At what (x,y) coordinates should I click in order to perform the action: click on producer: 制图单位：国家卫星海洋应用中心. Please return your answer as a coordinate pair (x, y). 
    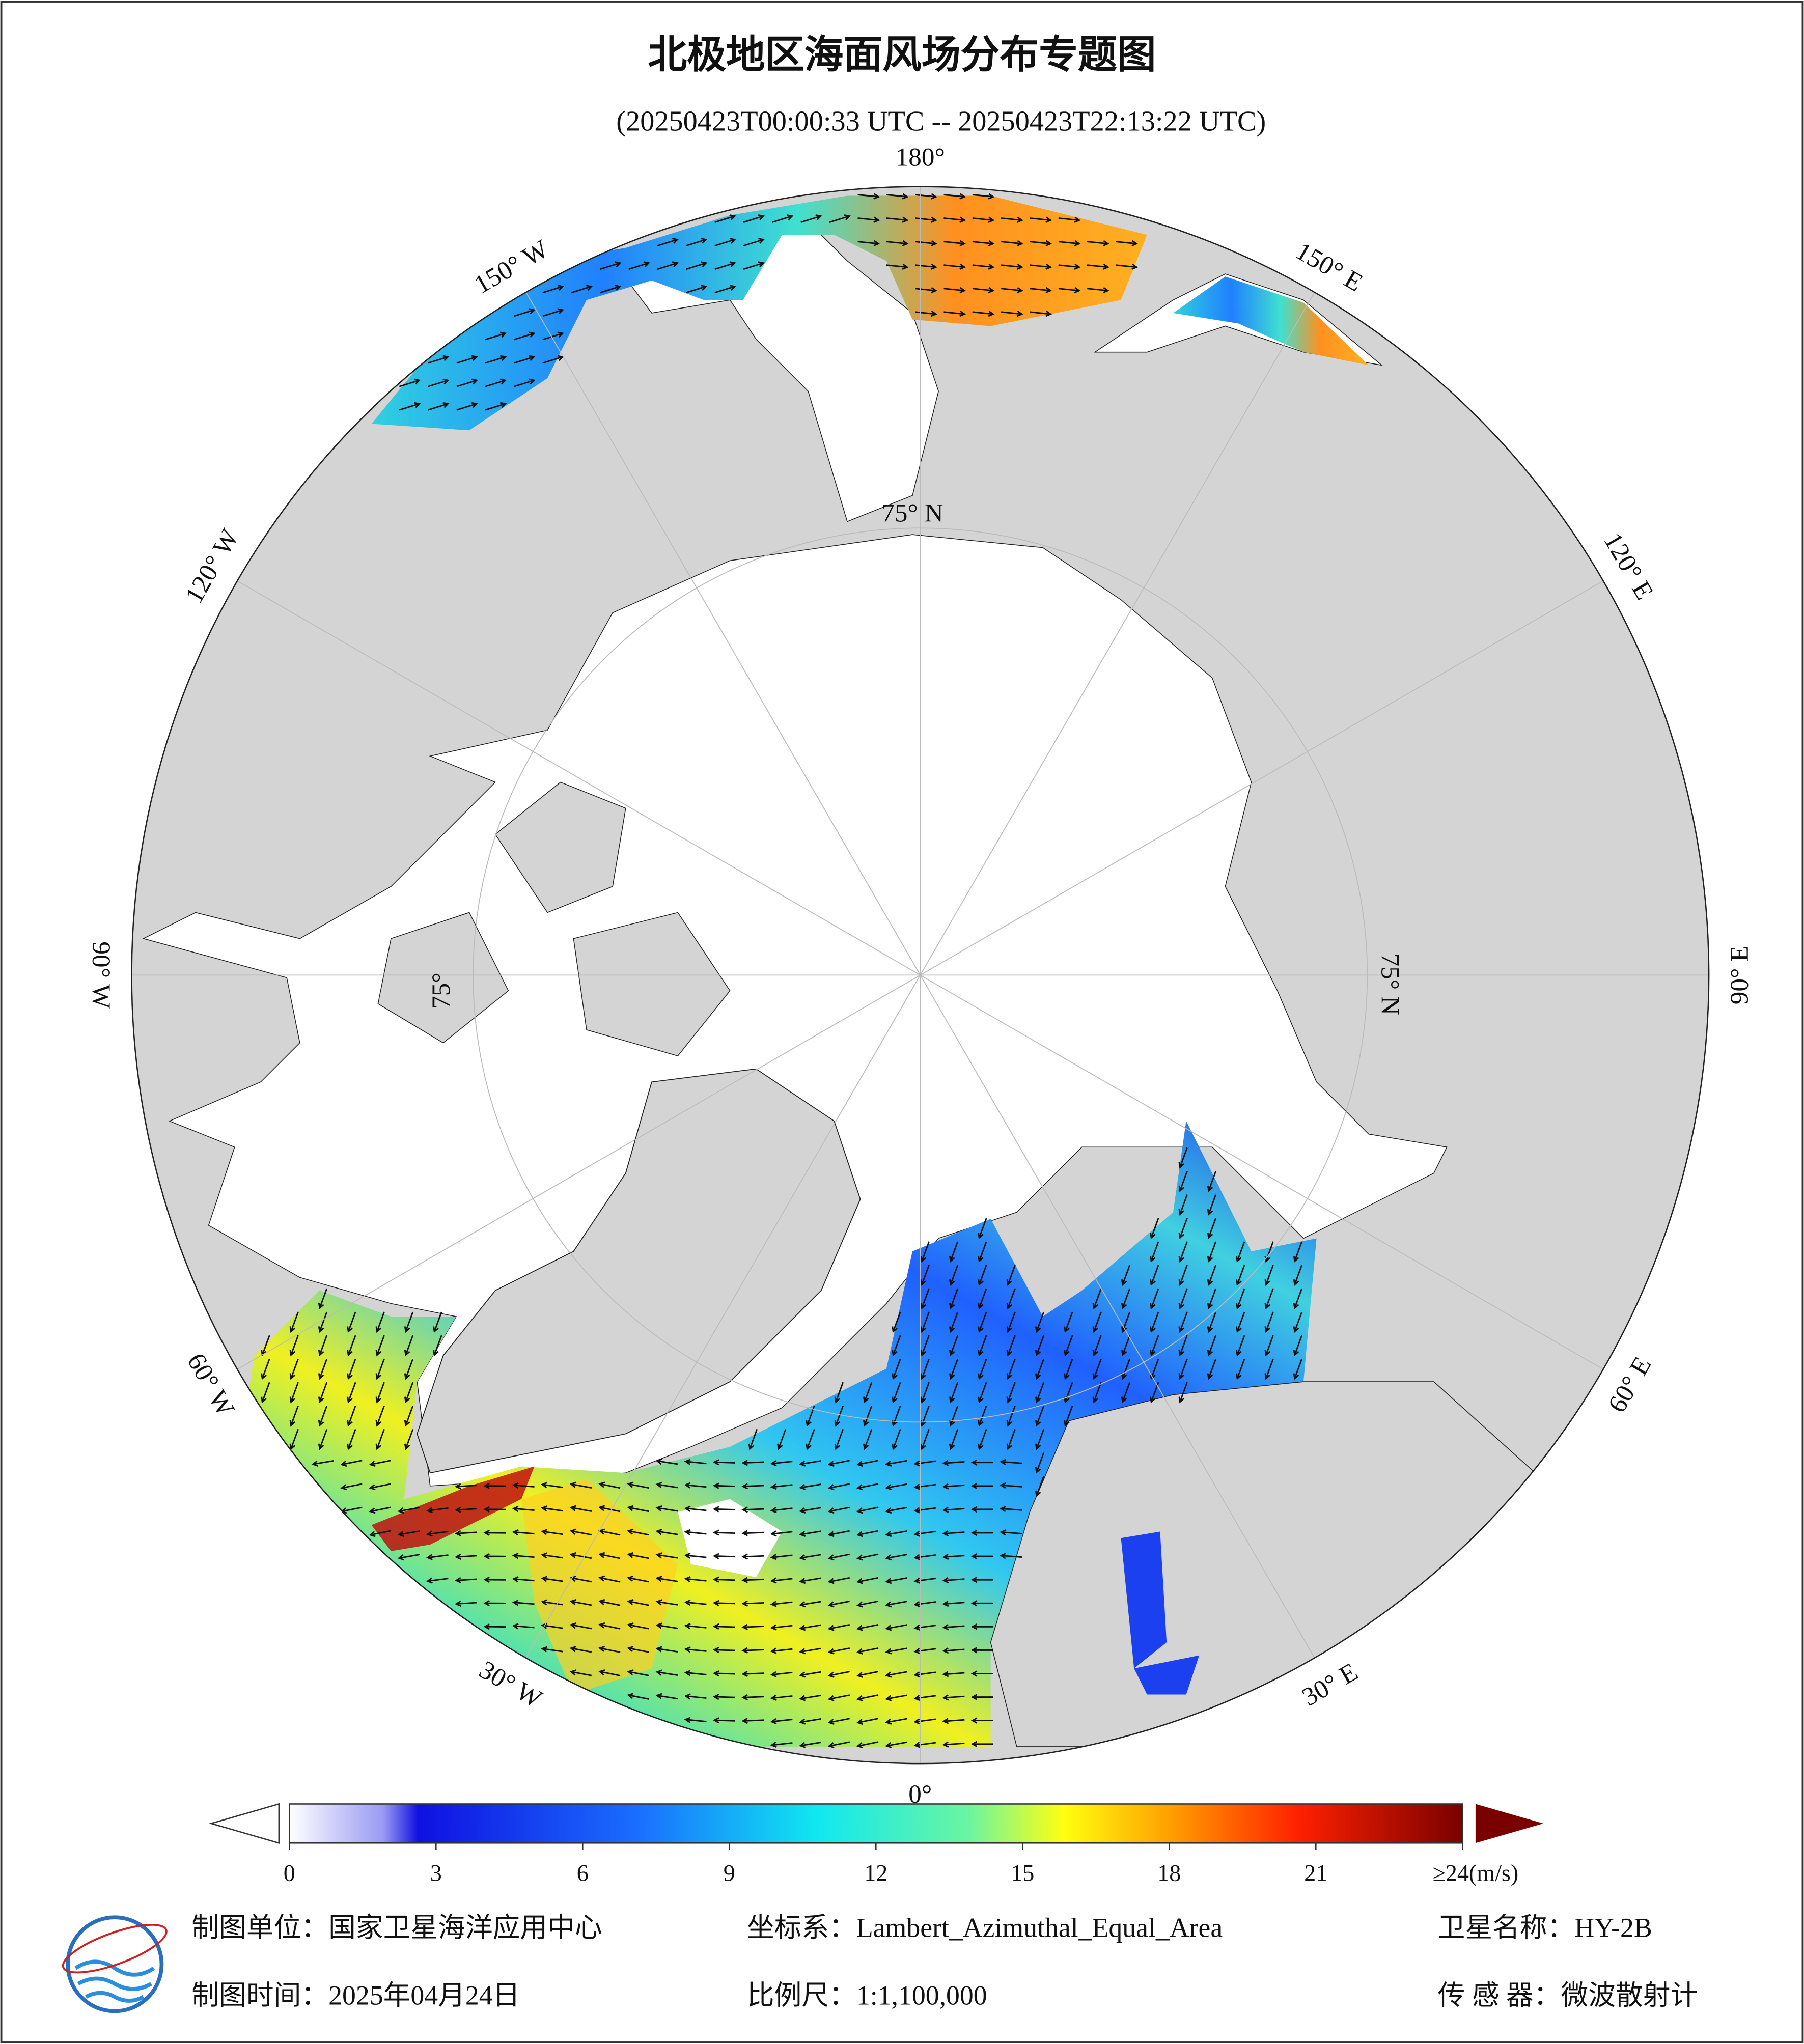
    Looking at the image, I should click on (396, 1928).